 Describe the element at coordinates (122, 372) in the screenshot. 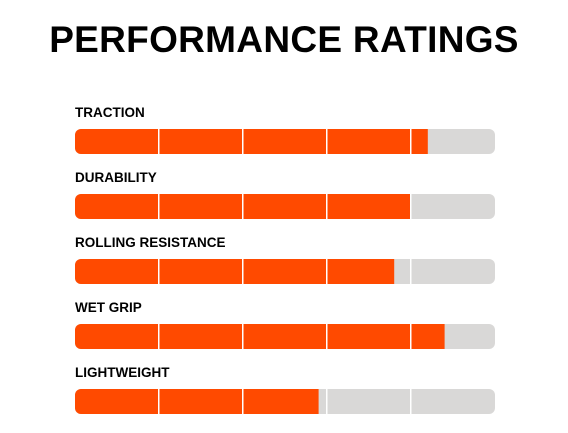

I see `rating-label: LIGHTWEIGHT` at that location.